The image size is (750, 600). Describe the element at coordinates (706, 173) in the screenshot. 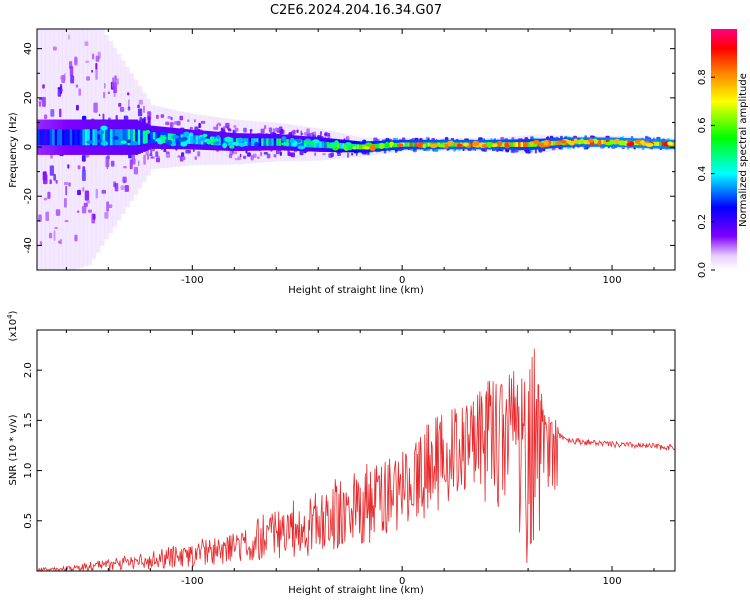

I see `colorbar-ticks: 0.0 0.2 0.4 0.6 0.8` at that location.